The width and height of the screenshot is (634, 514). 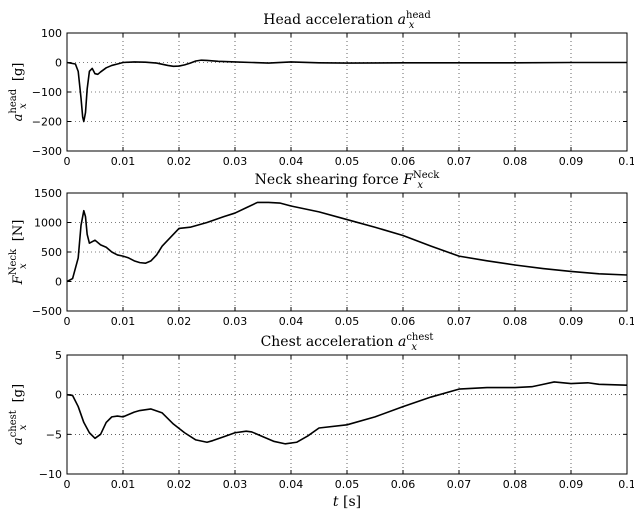 What do you see at coordinates (18, 92) in the screenshot?
I see `y-axis-label: aheadx [g]` at bounding box center [18, 92].